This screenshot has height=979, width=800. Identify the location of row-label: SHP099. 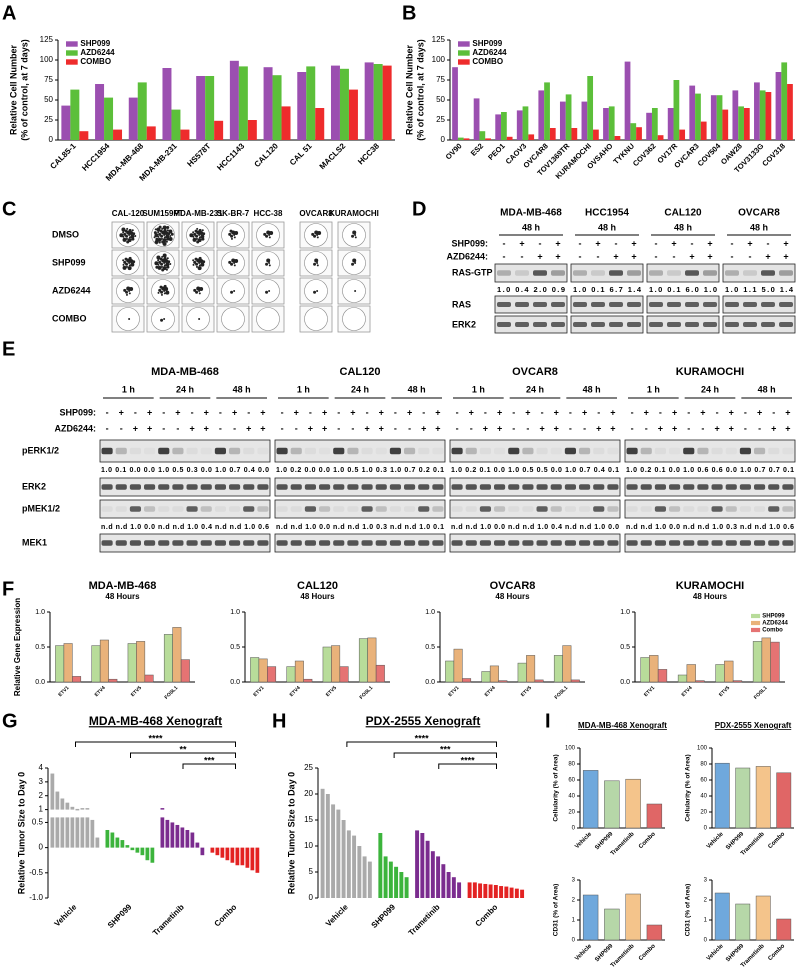
(69, 262).